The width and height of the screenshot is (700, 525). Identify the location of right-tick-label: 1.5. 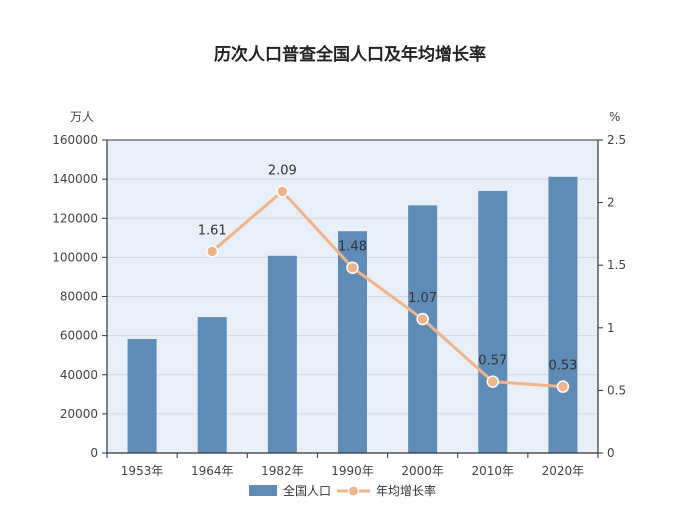
(616, 265).